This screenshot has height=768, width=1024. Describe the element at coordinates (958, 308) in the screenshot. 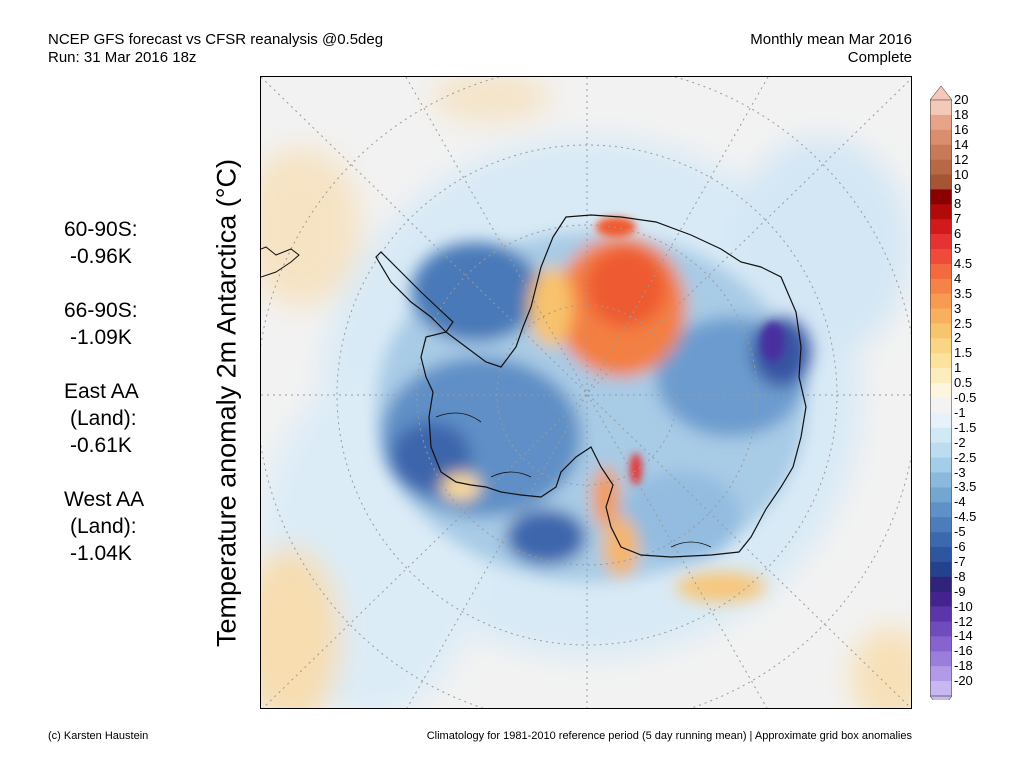

I see `colorbar-tick-label: 3` at that location.